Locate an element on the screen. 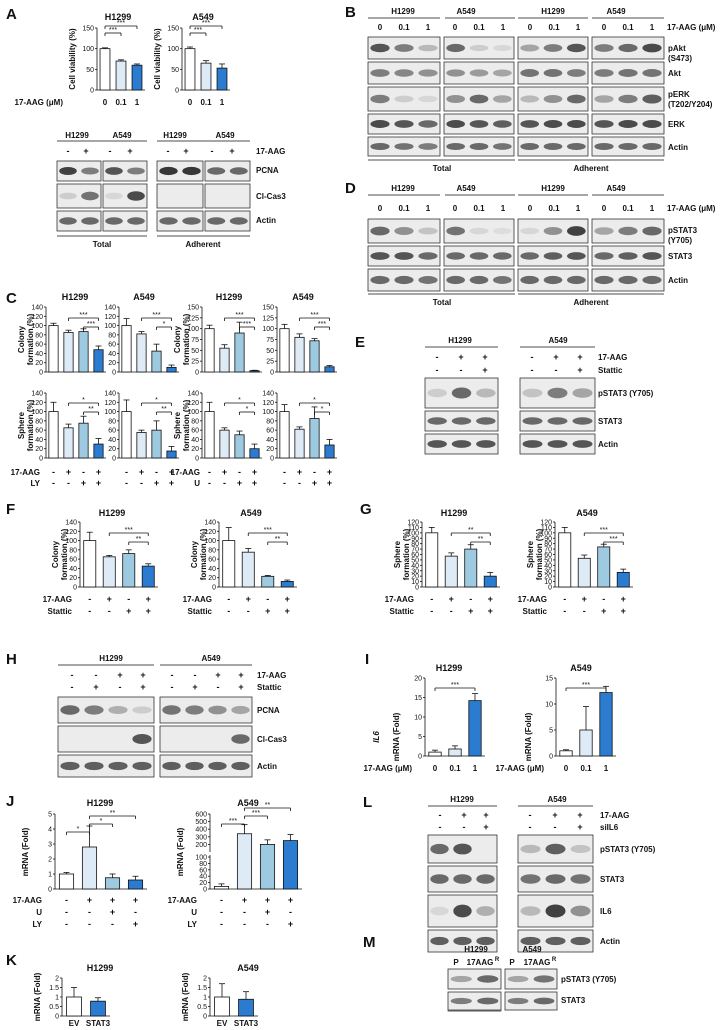 Image resolution: width=724 pixels, height=1030 pixels. blot-label: IL6 is located at coordinates (606, 911).